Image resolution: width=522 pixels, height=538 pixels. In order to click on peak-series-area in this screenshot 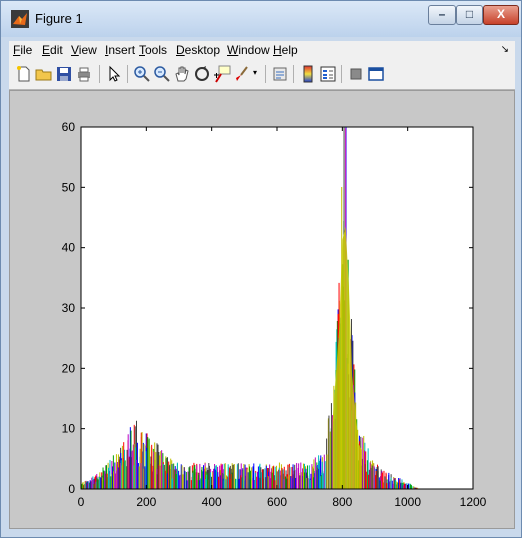, I will do `click(347, 358)`.